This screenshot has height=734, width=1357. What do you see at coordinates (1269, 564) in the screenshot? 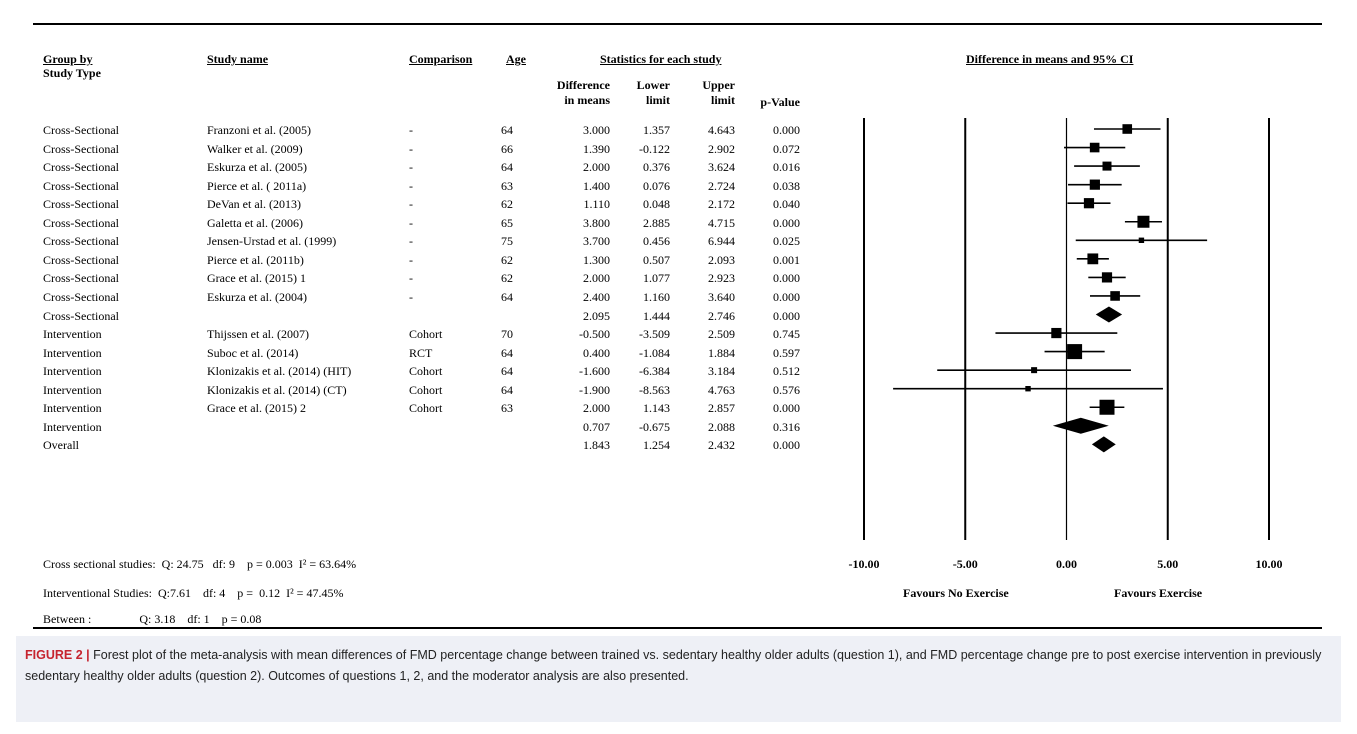
I see `x-tick-label: 10.00` at bounding box center [1269, 564].